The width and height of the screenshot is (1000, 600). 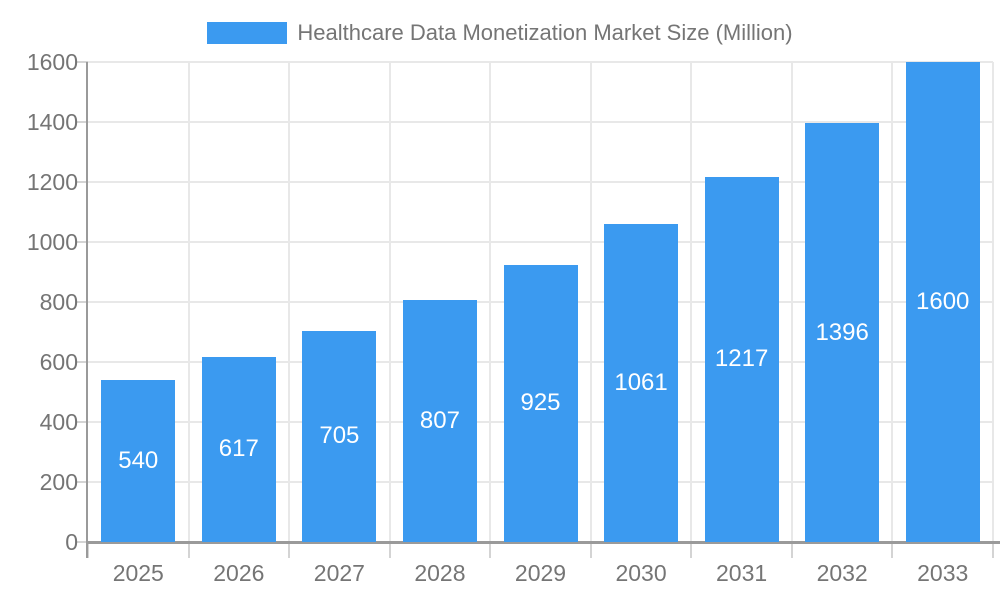 What do you see at coordinates (138, 461) in the screenshot?
I see `bar-2025` at bounding box center [138, 461].